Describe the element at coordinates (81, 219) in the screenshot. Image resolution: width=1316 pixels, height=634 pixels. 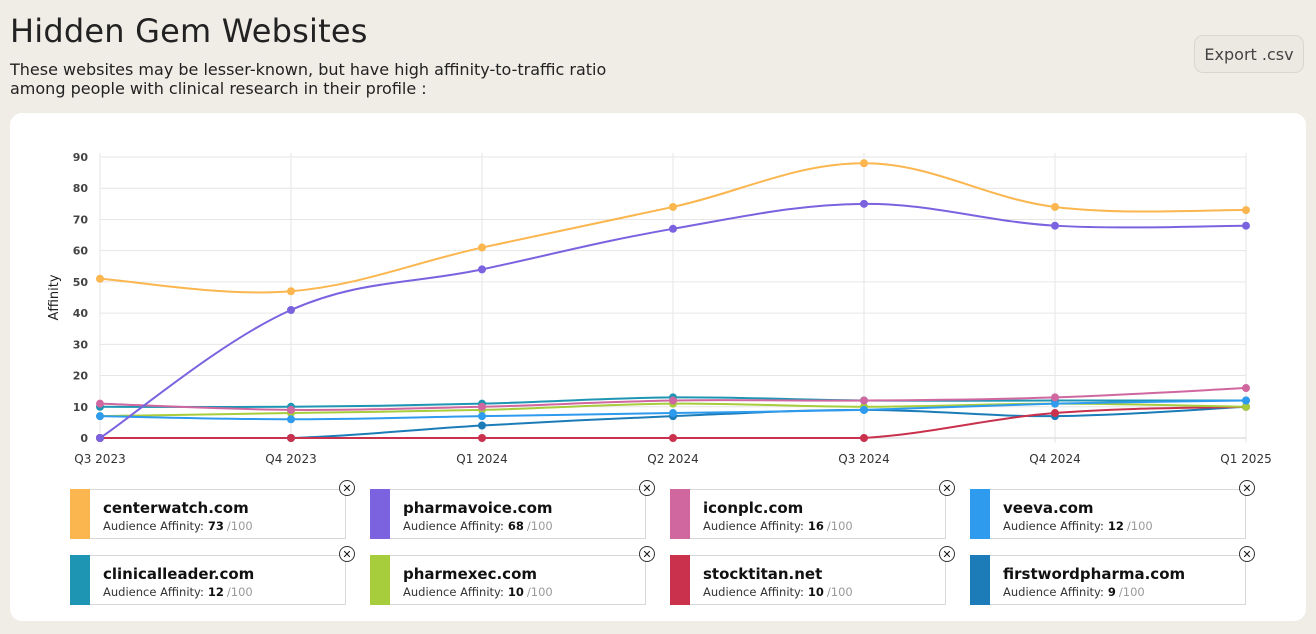
I see `y-tick-label: 70` at that location.